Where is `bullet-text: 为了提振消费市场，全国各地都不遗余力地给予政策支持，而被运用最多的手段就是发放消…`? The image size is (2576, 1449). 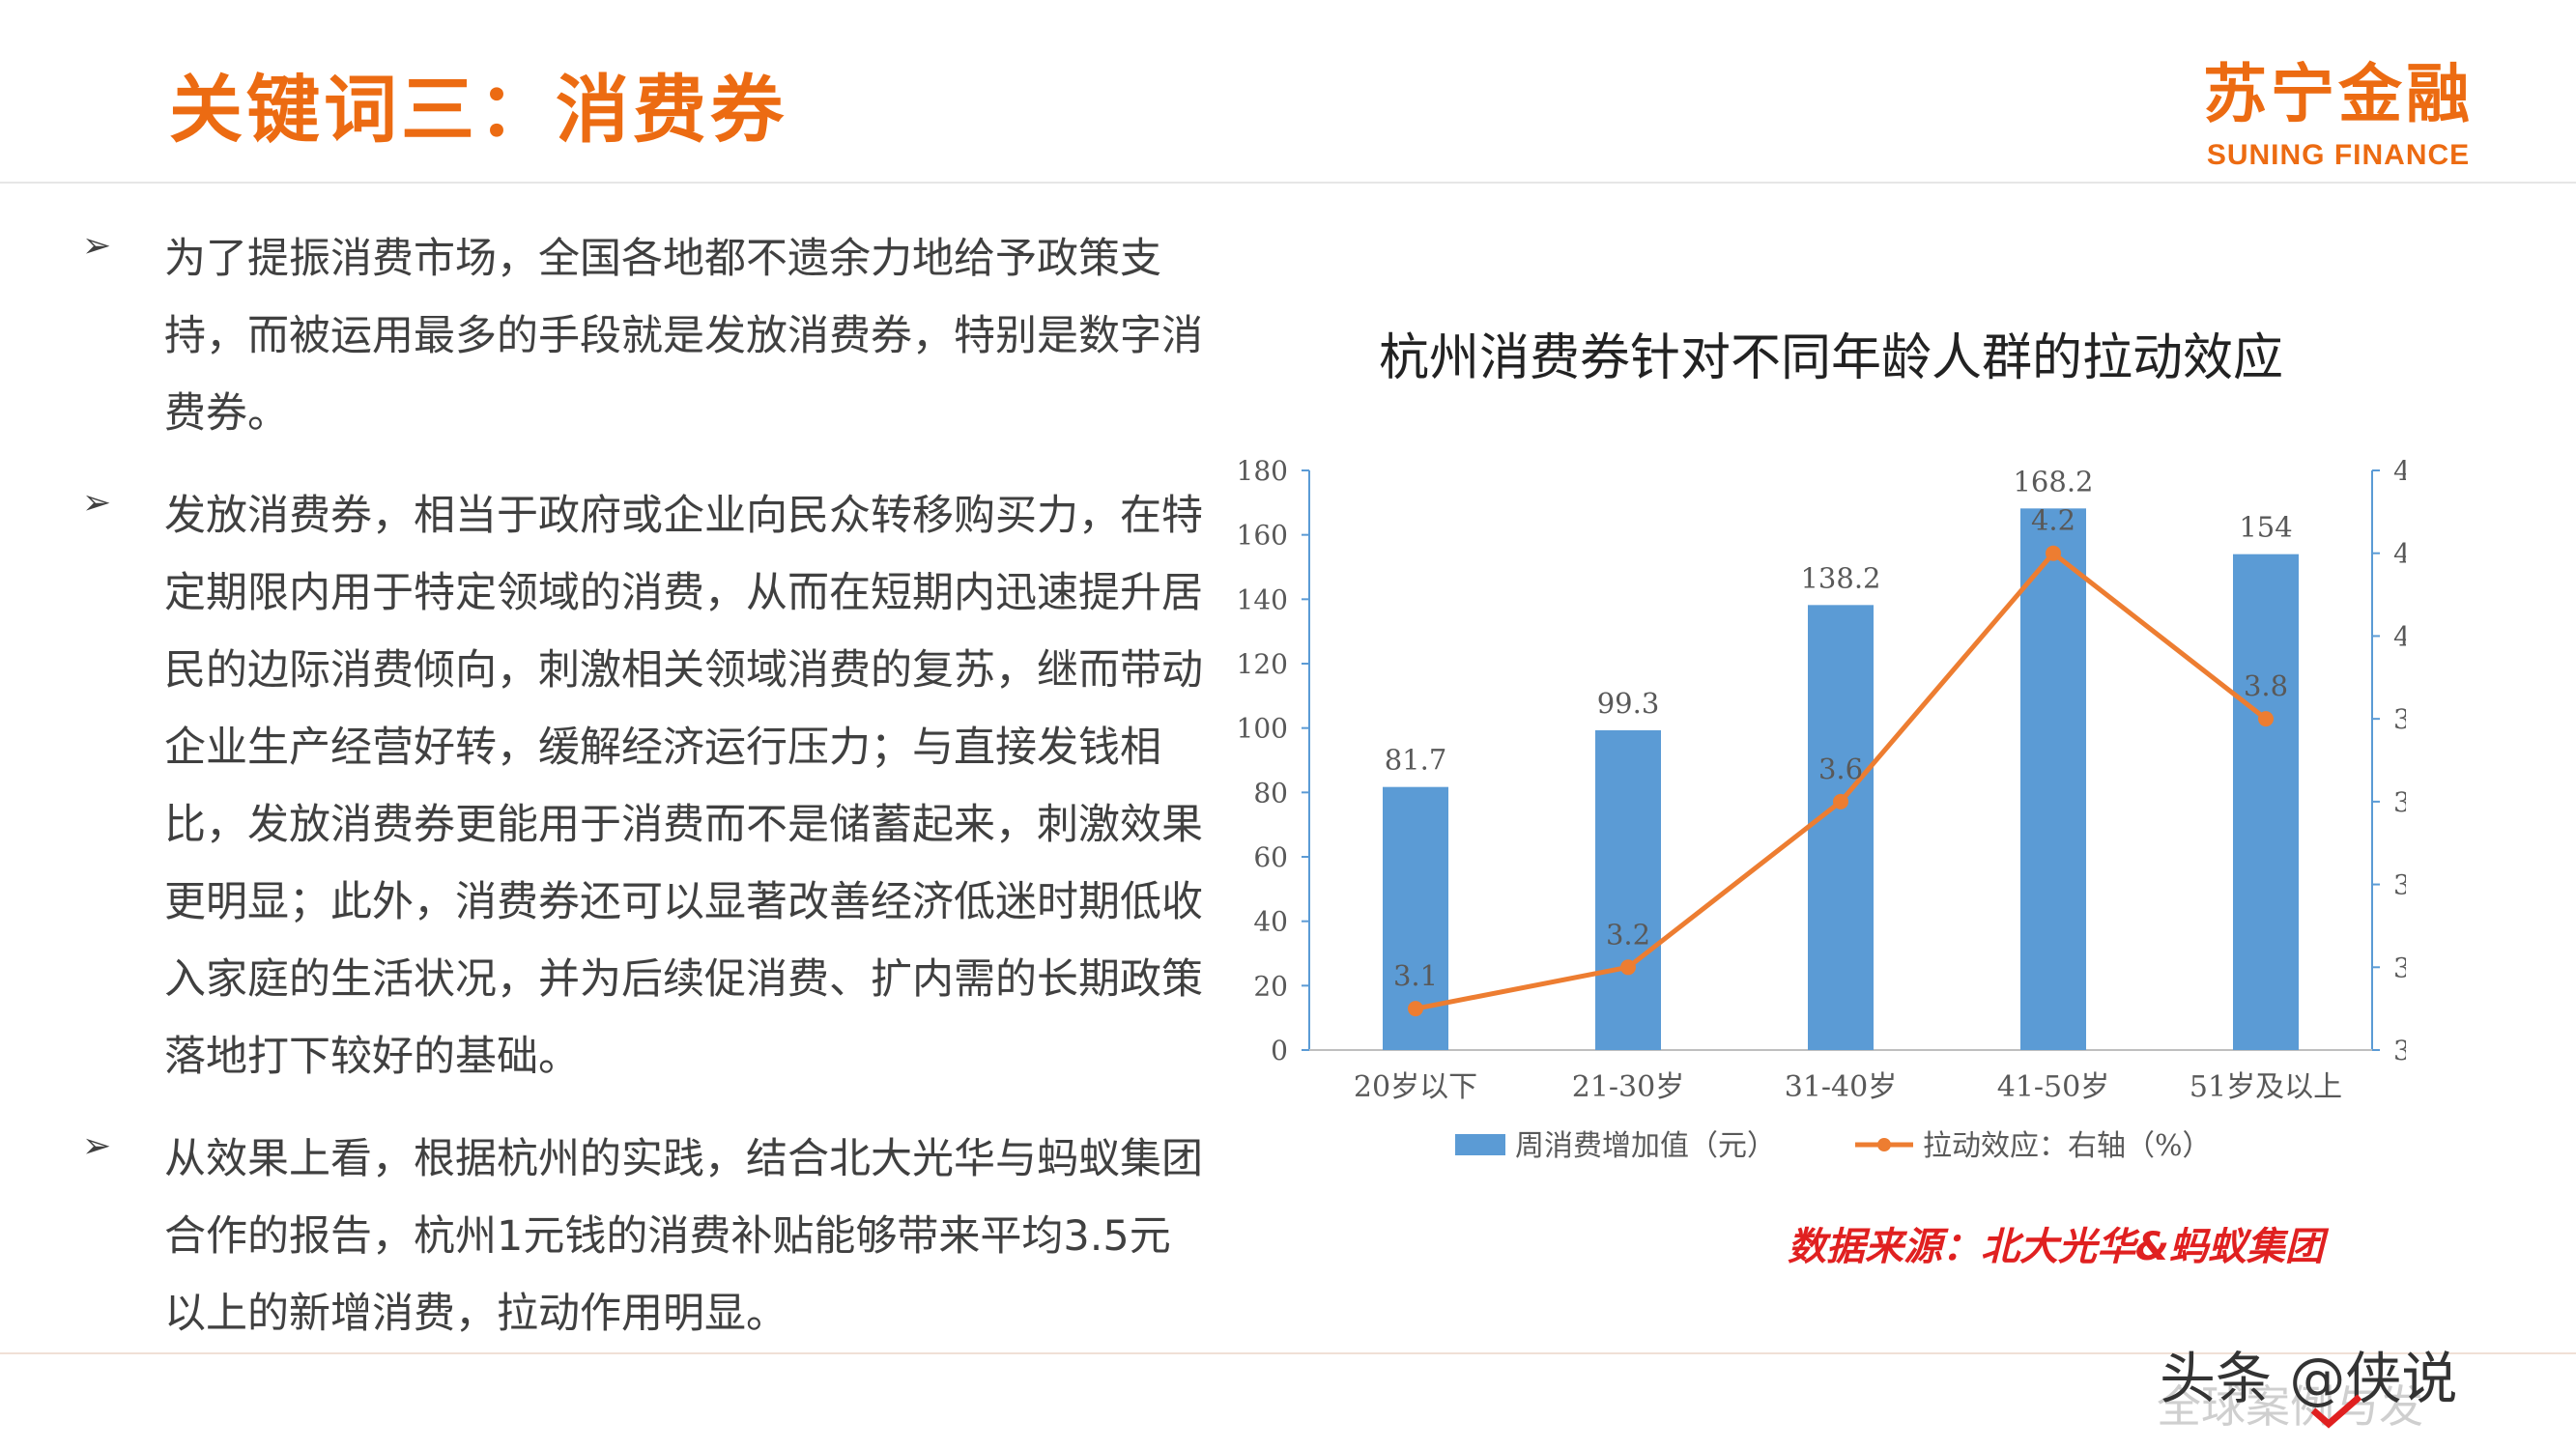 bullet-text: 为了提振消费市场，全国各地都不遗余力地给予政策支持，而被运用最多的手段就是发放消… is located at coordinates (684, 336).